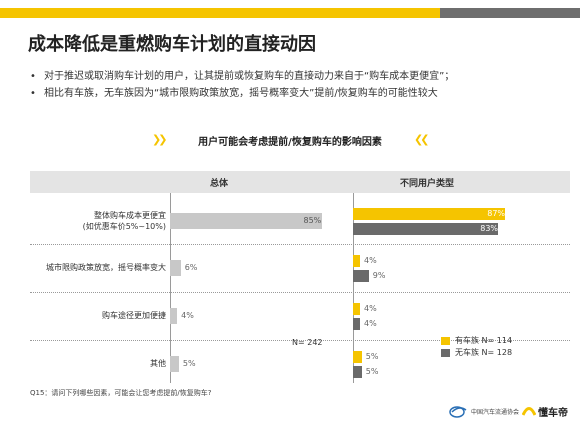 The height and width of the screenshot is (435, 580). I want to click on axis-line-overall, so click(170, 288).